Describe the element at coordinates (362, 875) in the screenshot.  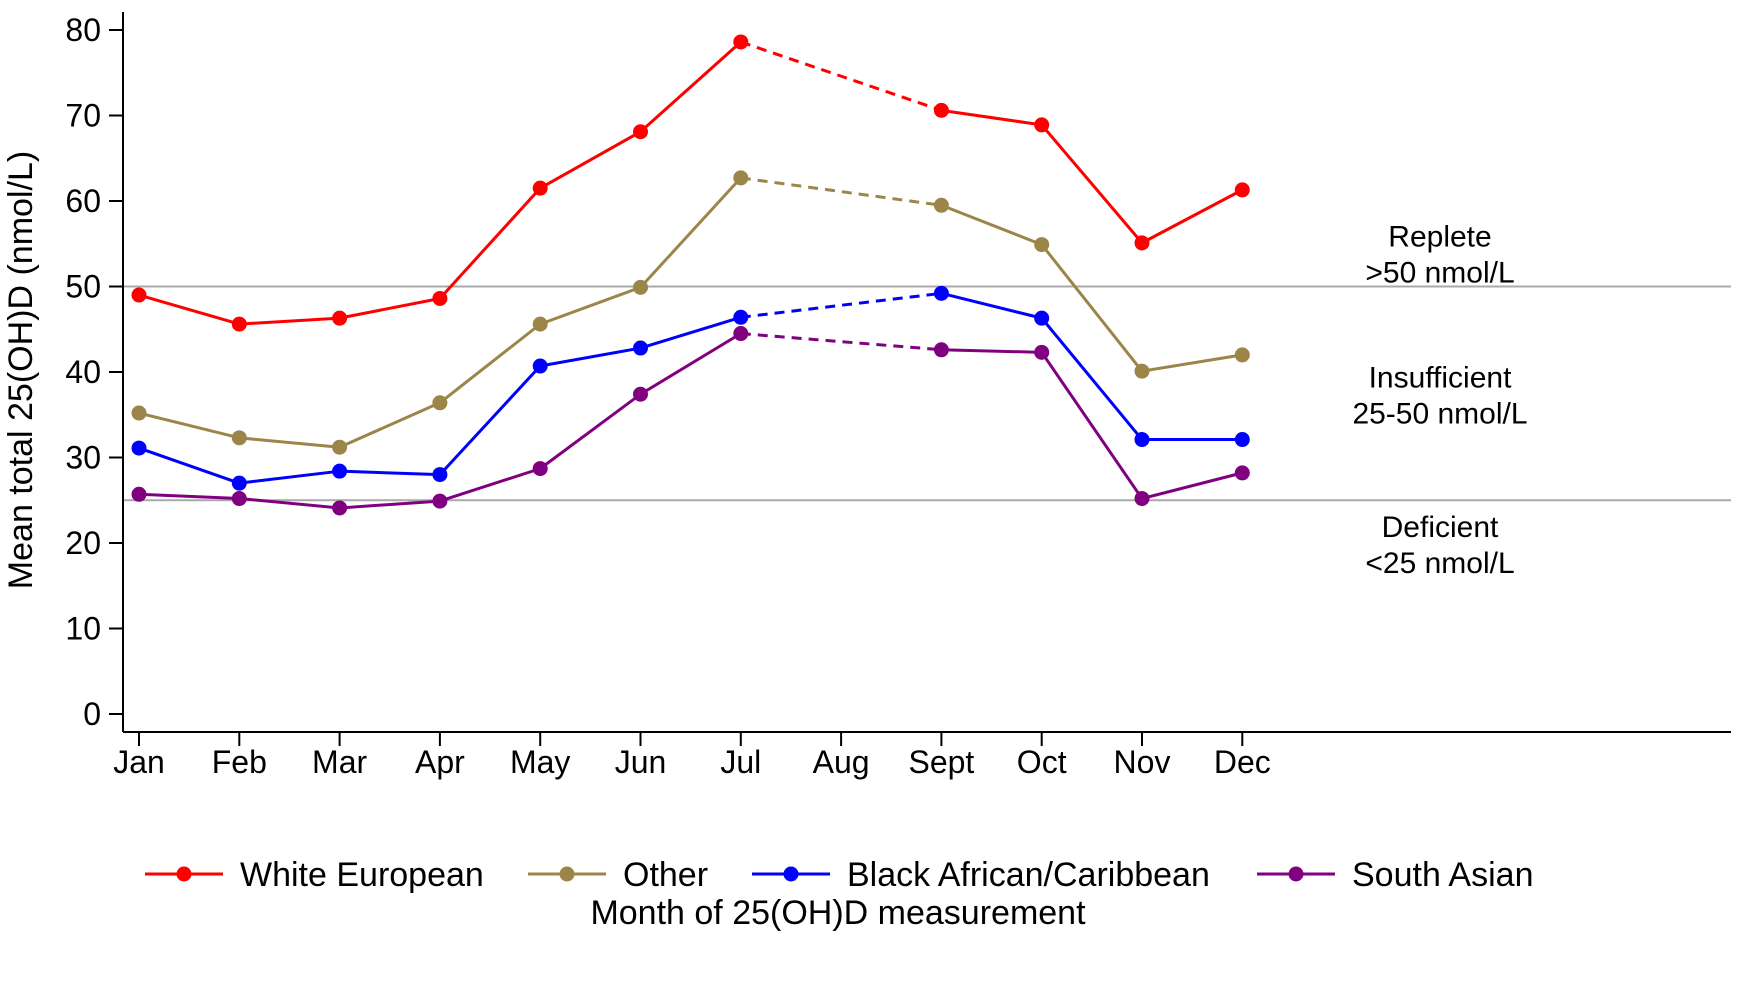
I see `legend-label: White European` at that location.